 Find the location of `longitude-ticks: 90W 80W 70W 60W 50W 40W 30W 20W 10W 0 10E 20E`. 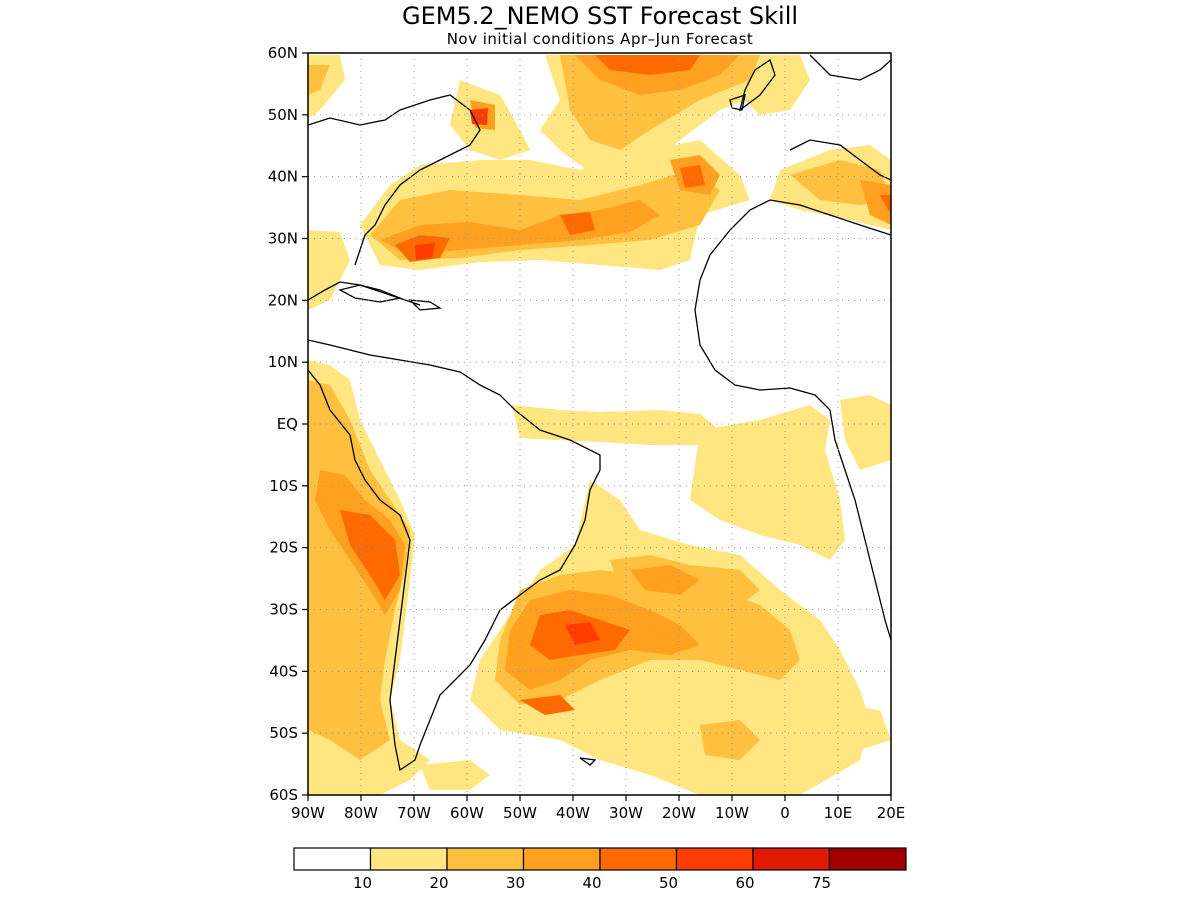

longitude-ticks: 90W 80W 70W 60W 50W 40W 30W 20W 10W 0 10E 20E is located at coordinates (598, 808).